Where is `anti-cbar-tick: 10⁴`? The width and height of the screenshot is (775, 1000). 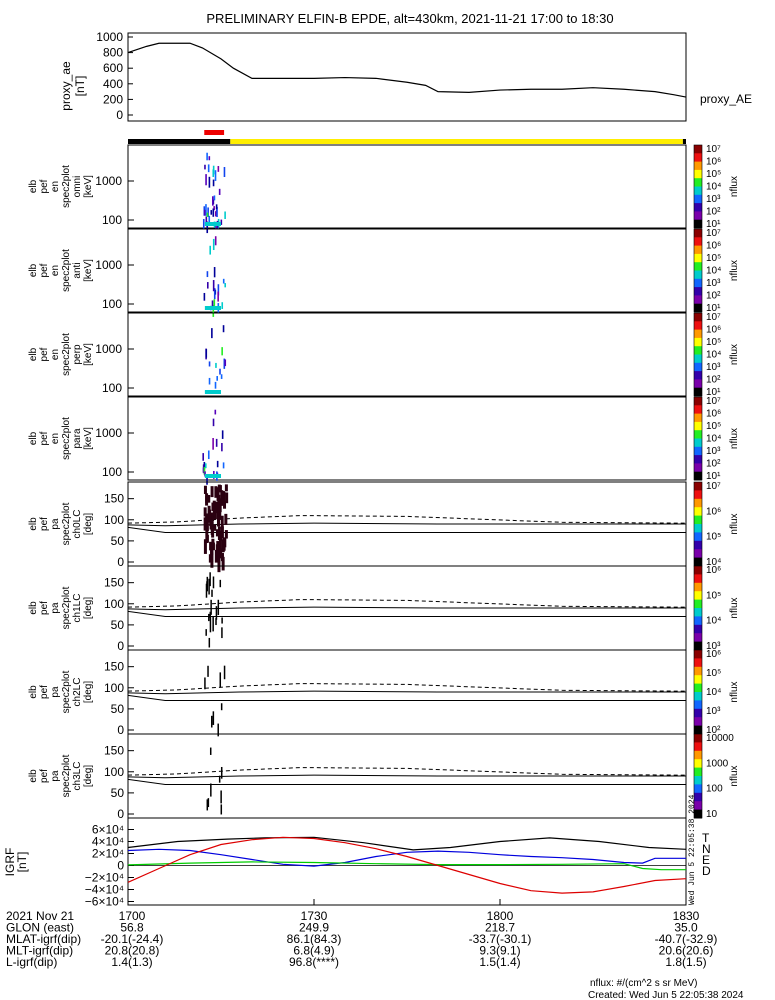
anti-cbar-tick: 10⁴ is located at coordinates (713, 271).